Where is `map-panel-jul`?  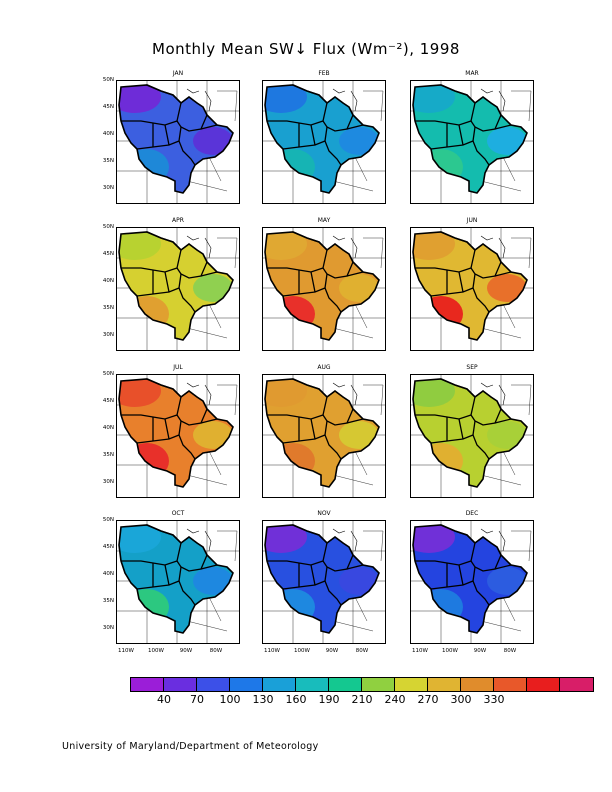 map-panel-jul is located at coordinates (178, 436).